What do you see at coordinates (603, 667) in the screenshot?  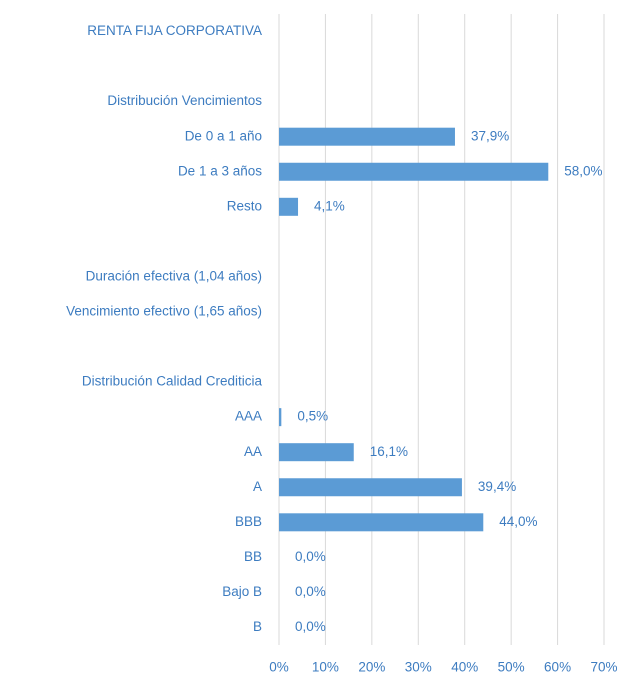 I see `x-tick-label: 70%` at bounding box center [603, 667].